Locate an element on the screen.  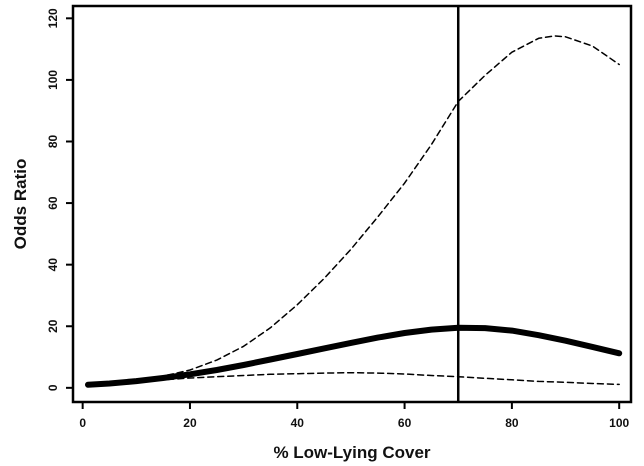
x-tick-label: 60 is located at coordinates (405, 423).